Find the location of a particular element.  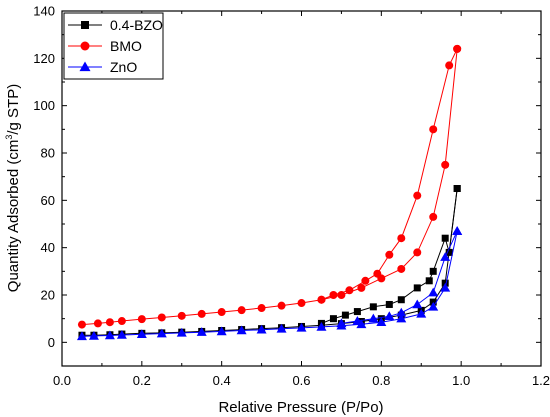

y-axis-title-part2: /g STP) is located at coordinates (13, 109).